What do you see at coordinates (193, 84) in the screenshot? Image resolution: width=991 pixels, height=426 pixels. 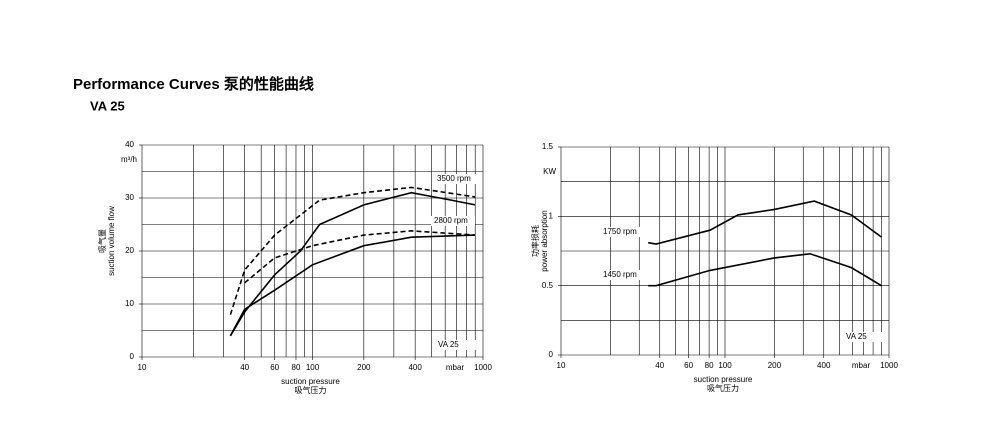 I see `page-title: Performance Curves 泵的性能曲线` at bounding box center [193, 84].